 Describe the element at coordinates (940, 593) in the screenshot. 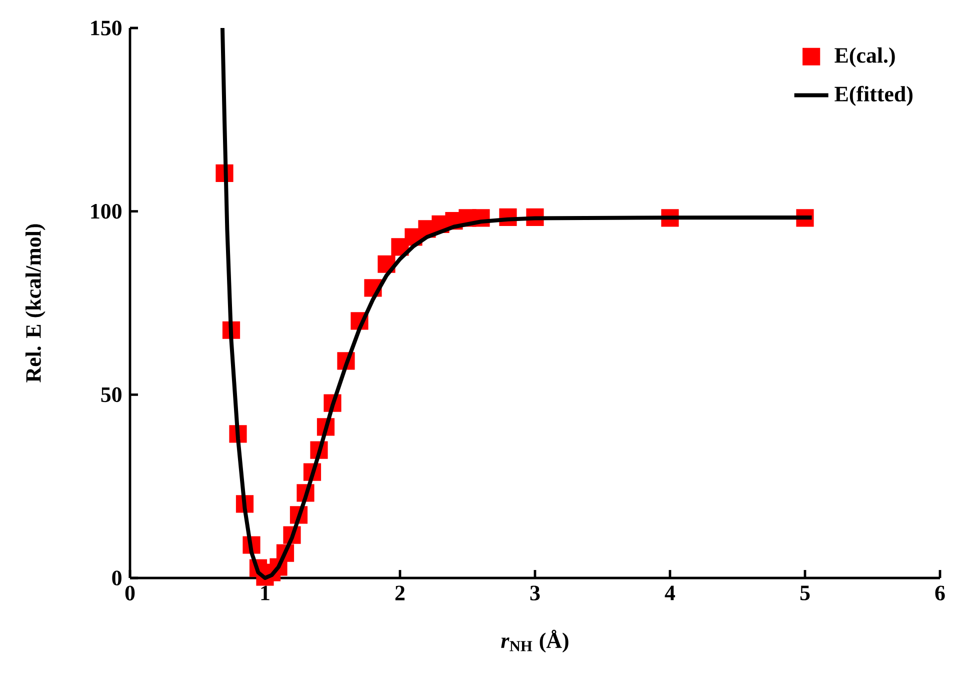

I see `x-tick-label: 6` at that location.